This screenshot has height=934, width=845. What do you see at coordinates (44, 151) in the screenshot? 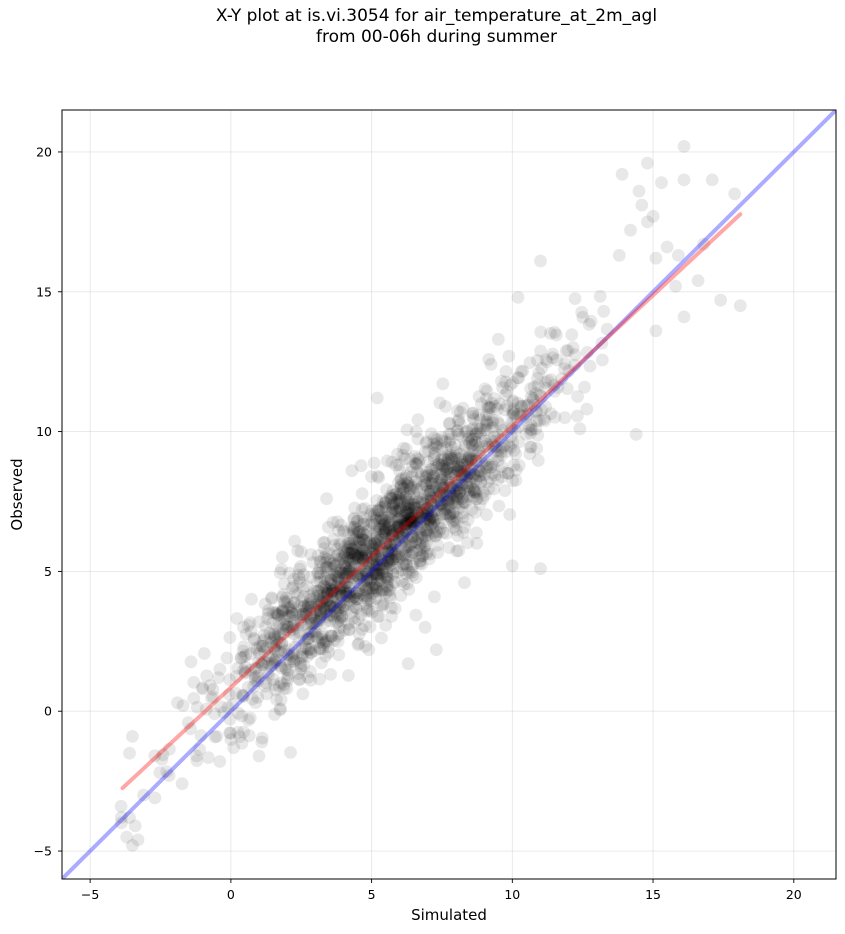
I see `y-tick-label: 20` at bounding box center [44, 151].